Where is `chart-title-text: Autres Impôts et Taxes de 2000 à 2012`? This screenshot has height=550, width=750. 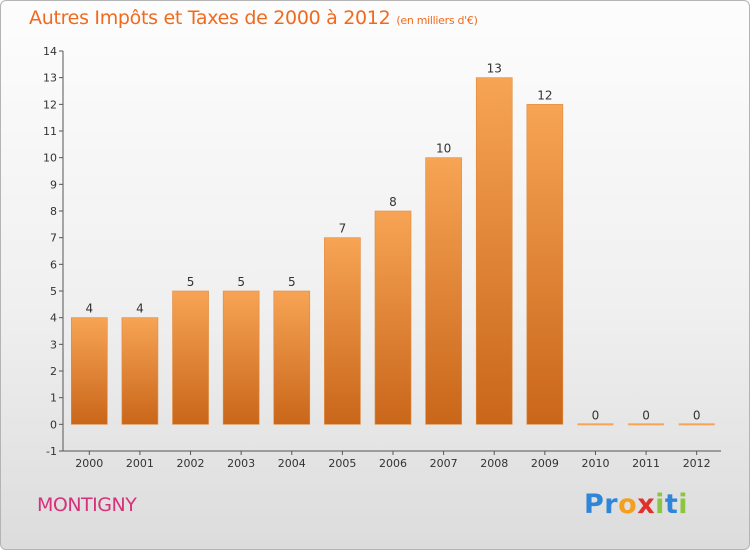
chart-title-text: Autres Impôts et Taxes de 2000 à 2012 is located at coordinates (210, 18).